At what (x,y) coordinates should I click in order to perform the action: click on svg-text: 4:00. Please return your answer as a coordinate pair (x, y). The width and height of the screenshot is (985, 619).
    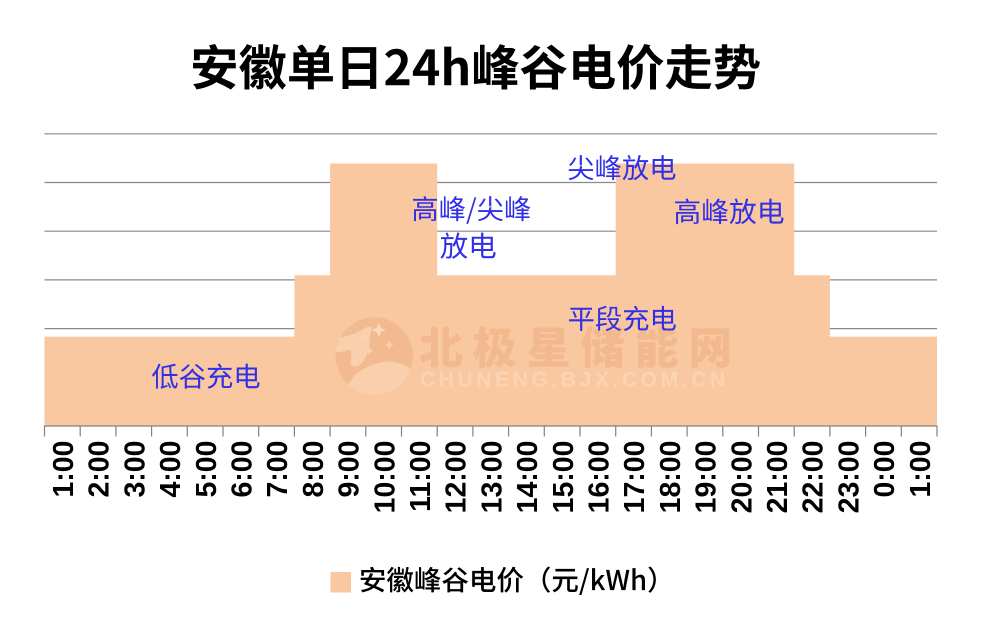
    Looking at the image, I should click on (171, 469).